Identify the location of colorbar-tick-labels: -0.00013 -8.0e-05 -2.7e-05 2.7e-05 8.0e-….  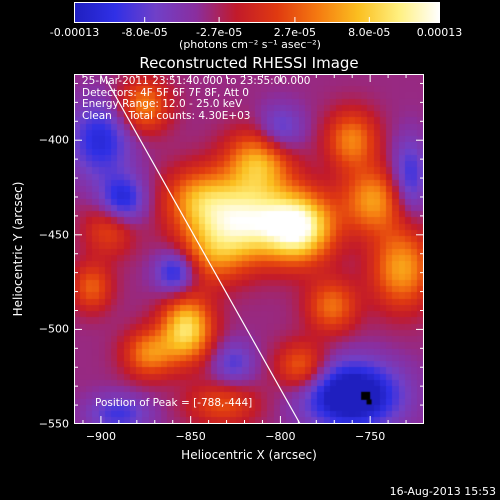
(256, 33).